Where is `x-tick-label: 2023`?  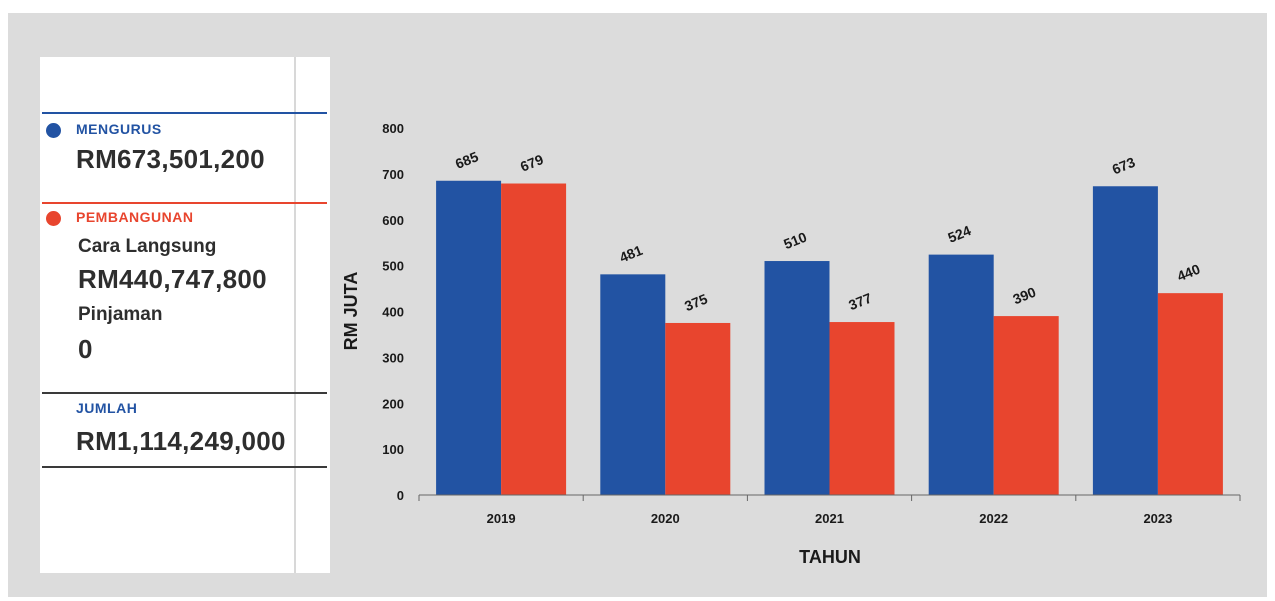 x-tick-label: 2023 is located at coordinates (1157, 518).